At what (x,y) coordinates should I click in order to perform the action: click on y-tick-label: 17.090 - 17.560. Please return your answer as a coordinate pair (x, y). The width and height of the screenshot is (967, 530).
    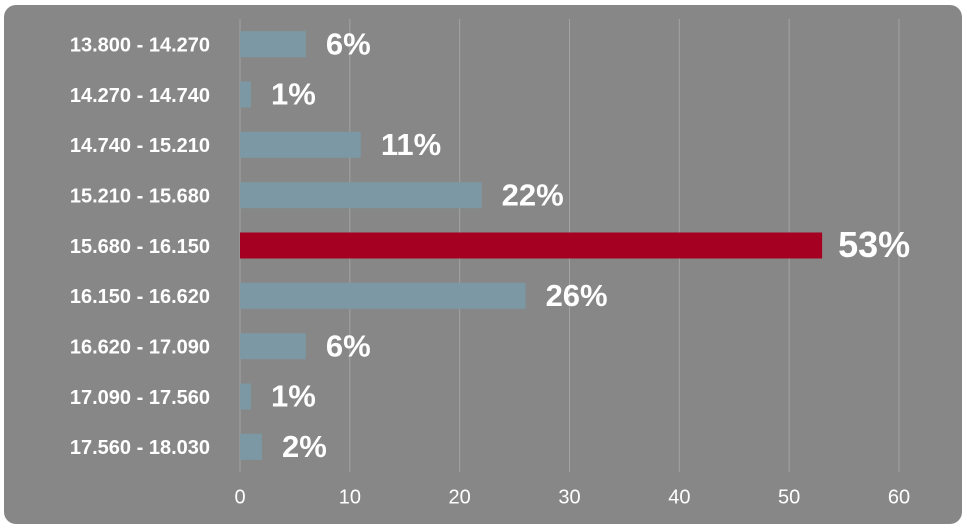
    Looking at the image, I should click on (140, 398).